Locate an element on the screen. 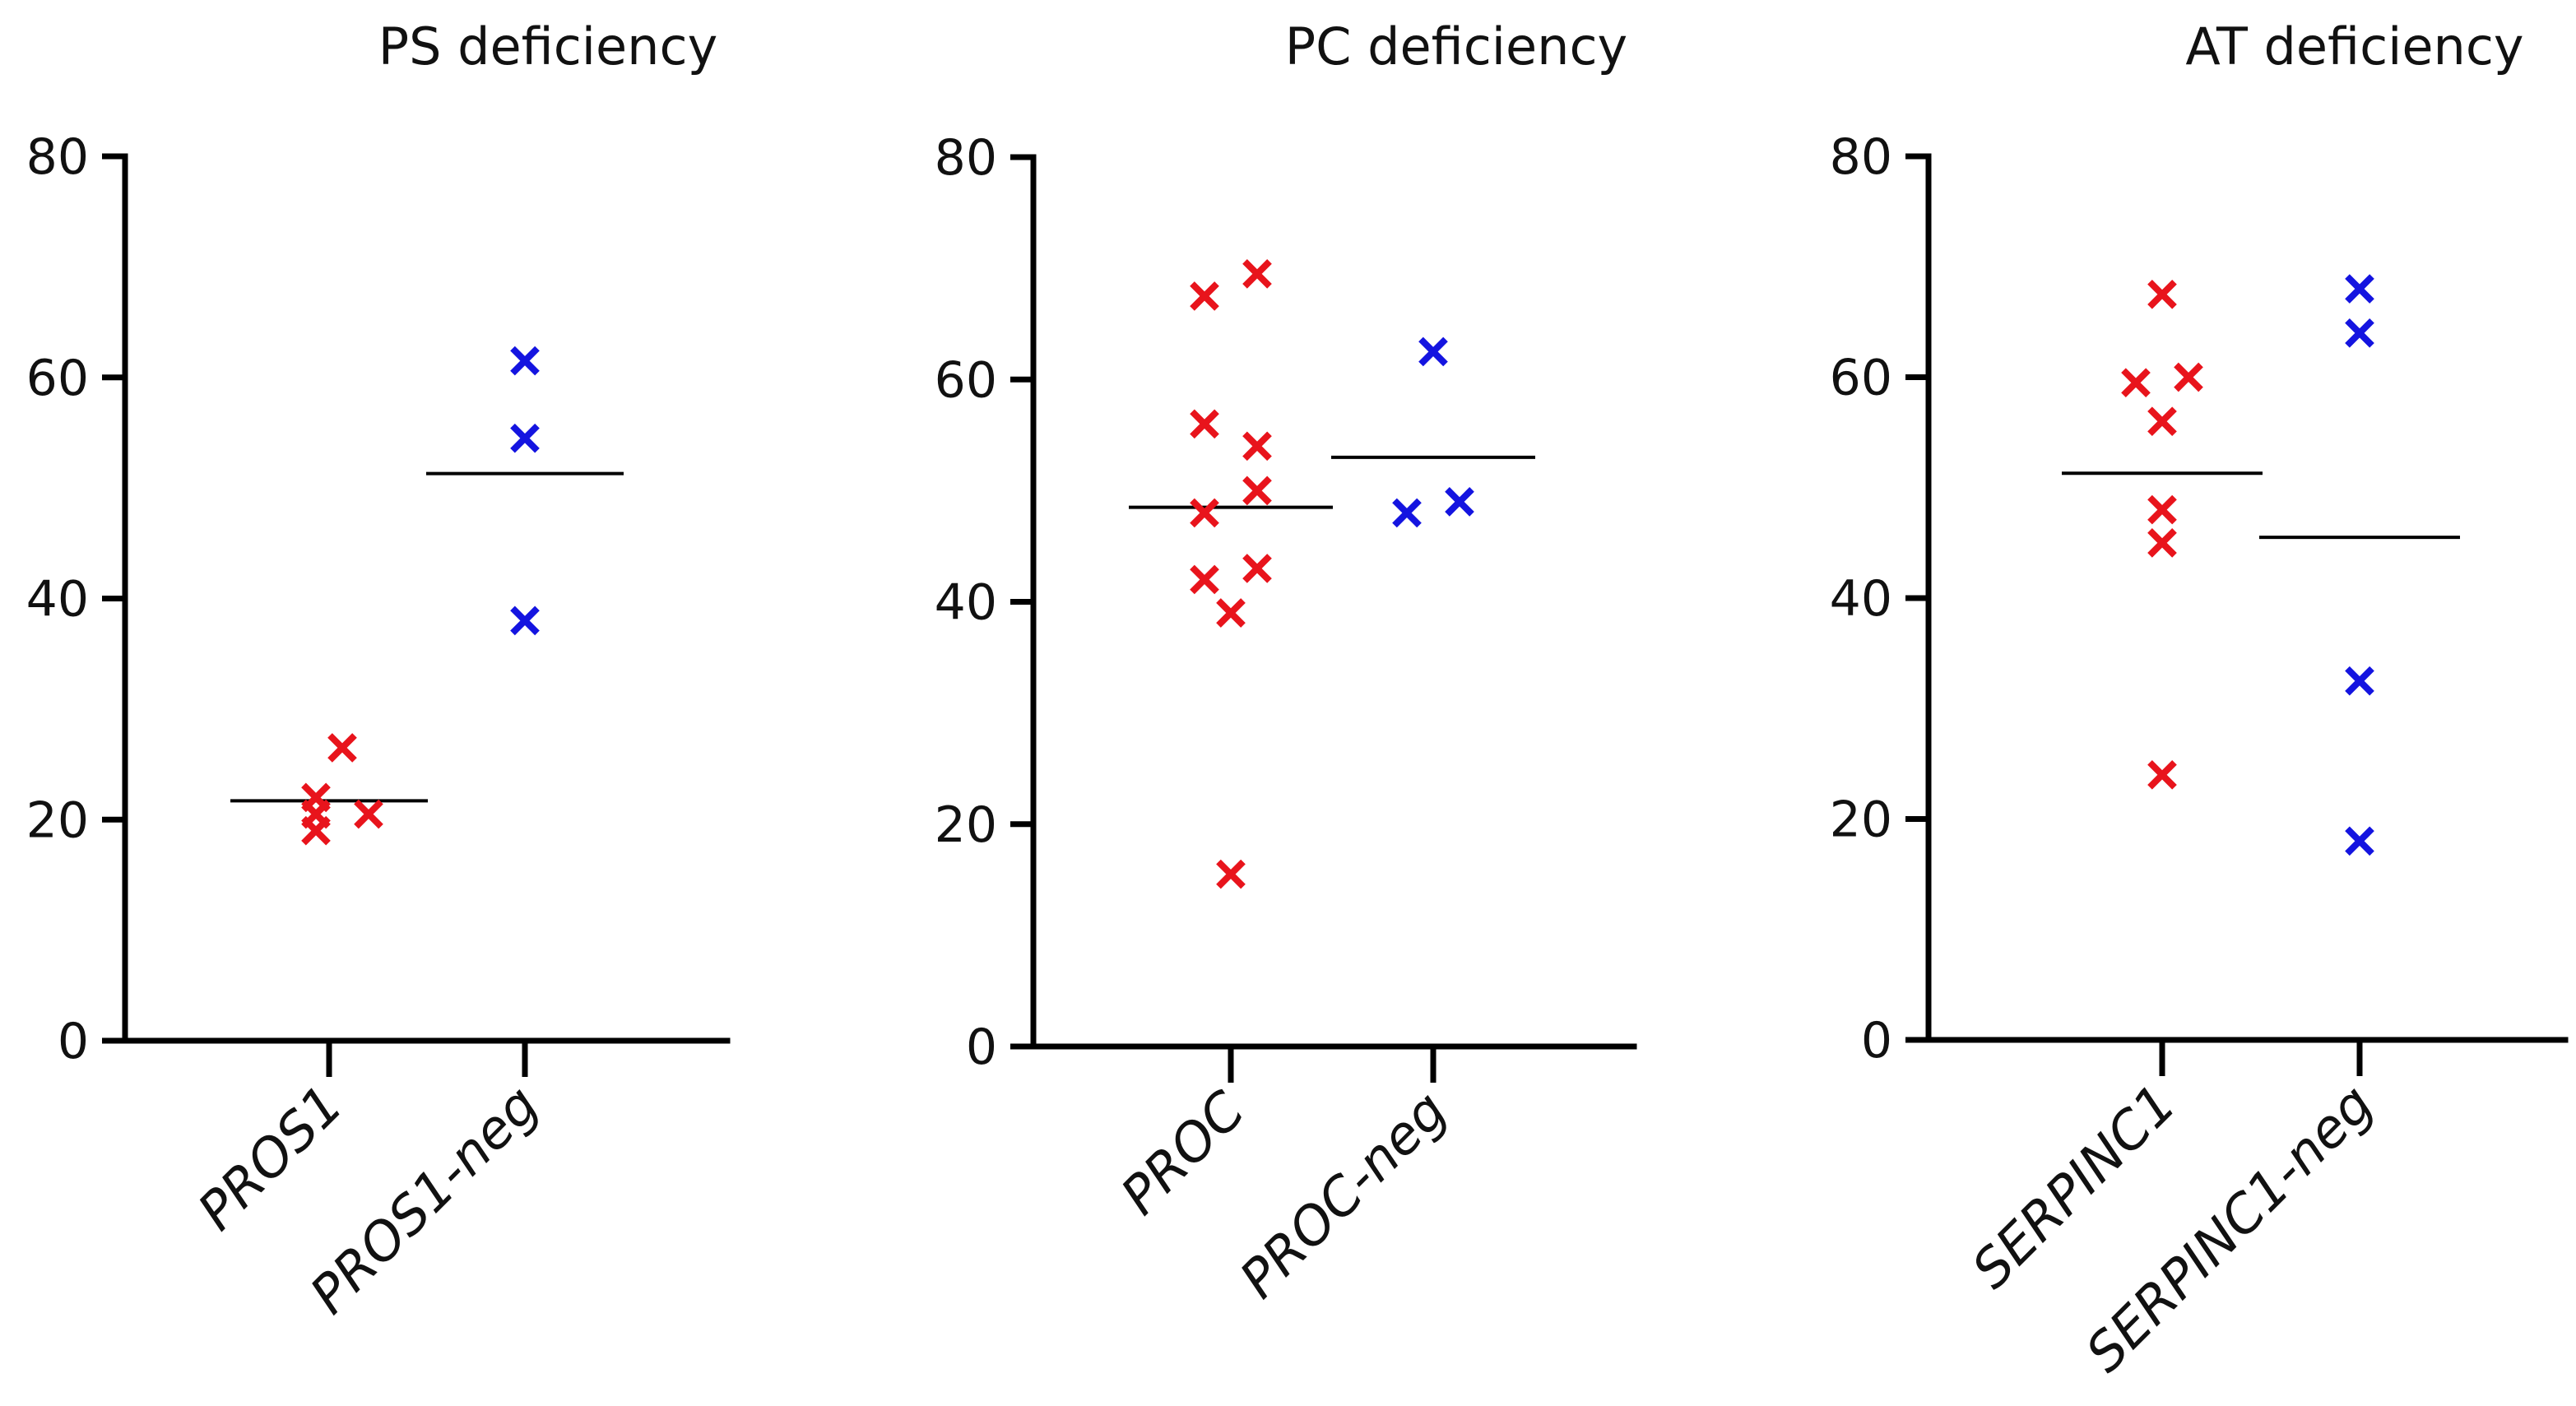 The height and width of the screenshot is (1406, 2576). axes is located at coordinates (427, 598).